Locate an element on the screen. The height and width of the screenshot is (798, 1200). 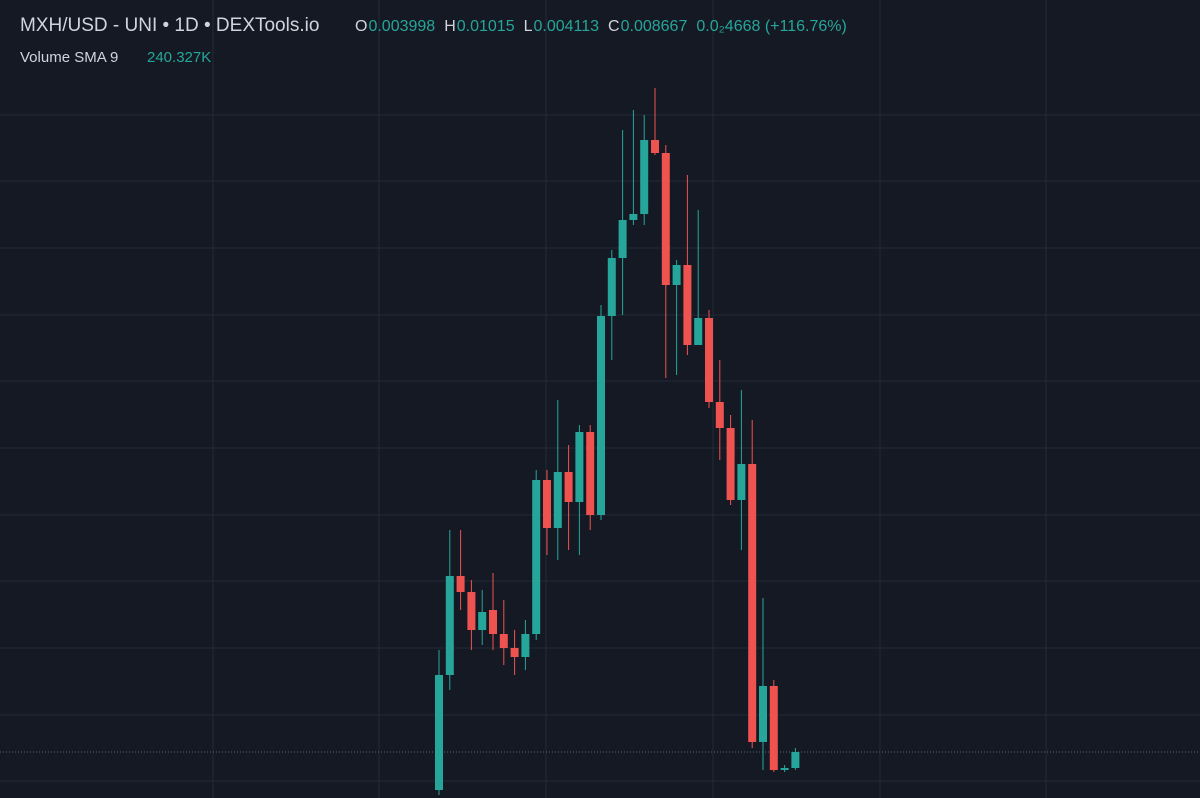
ohlc-label: C is located at coordinates (614, 26).